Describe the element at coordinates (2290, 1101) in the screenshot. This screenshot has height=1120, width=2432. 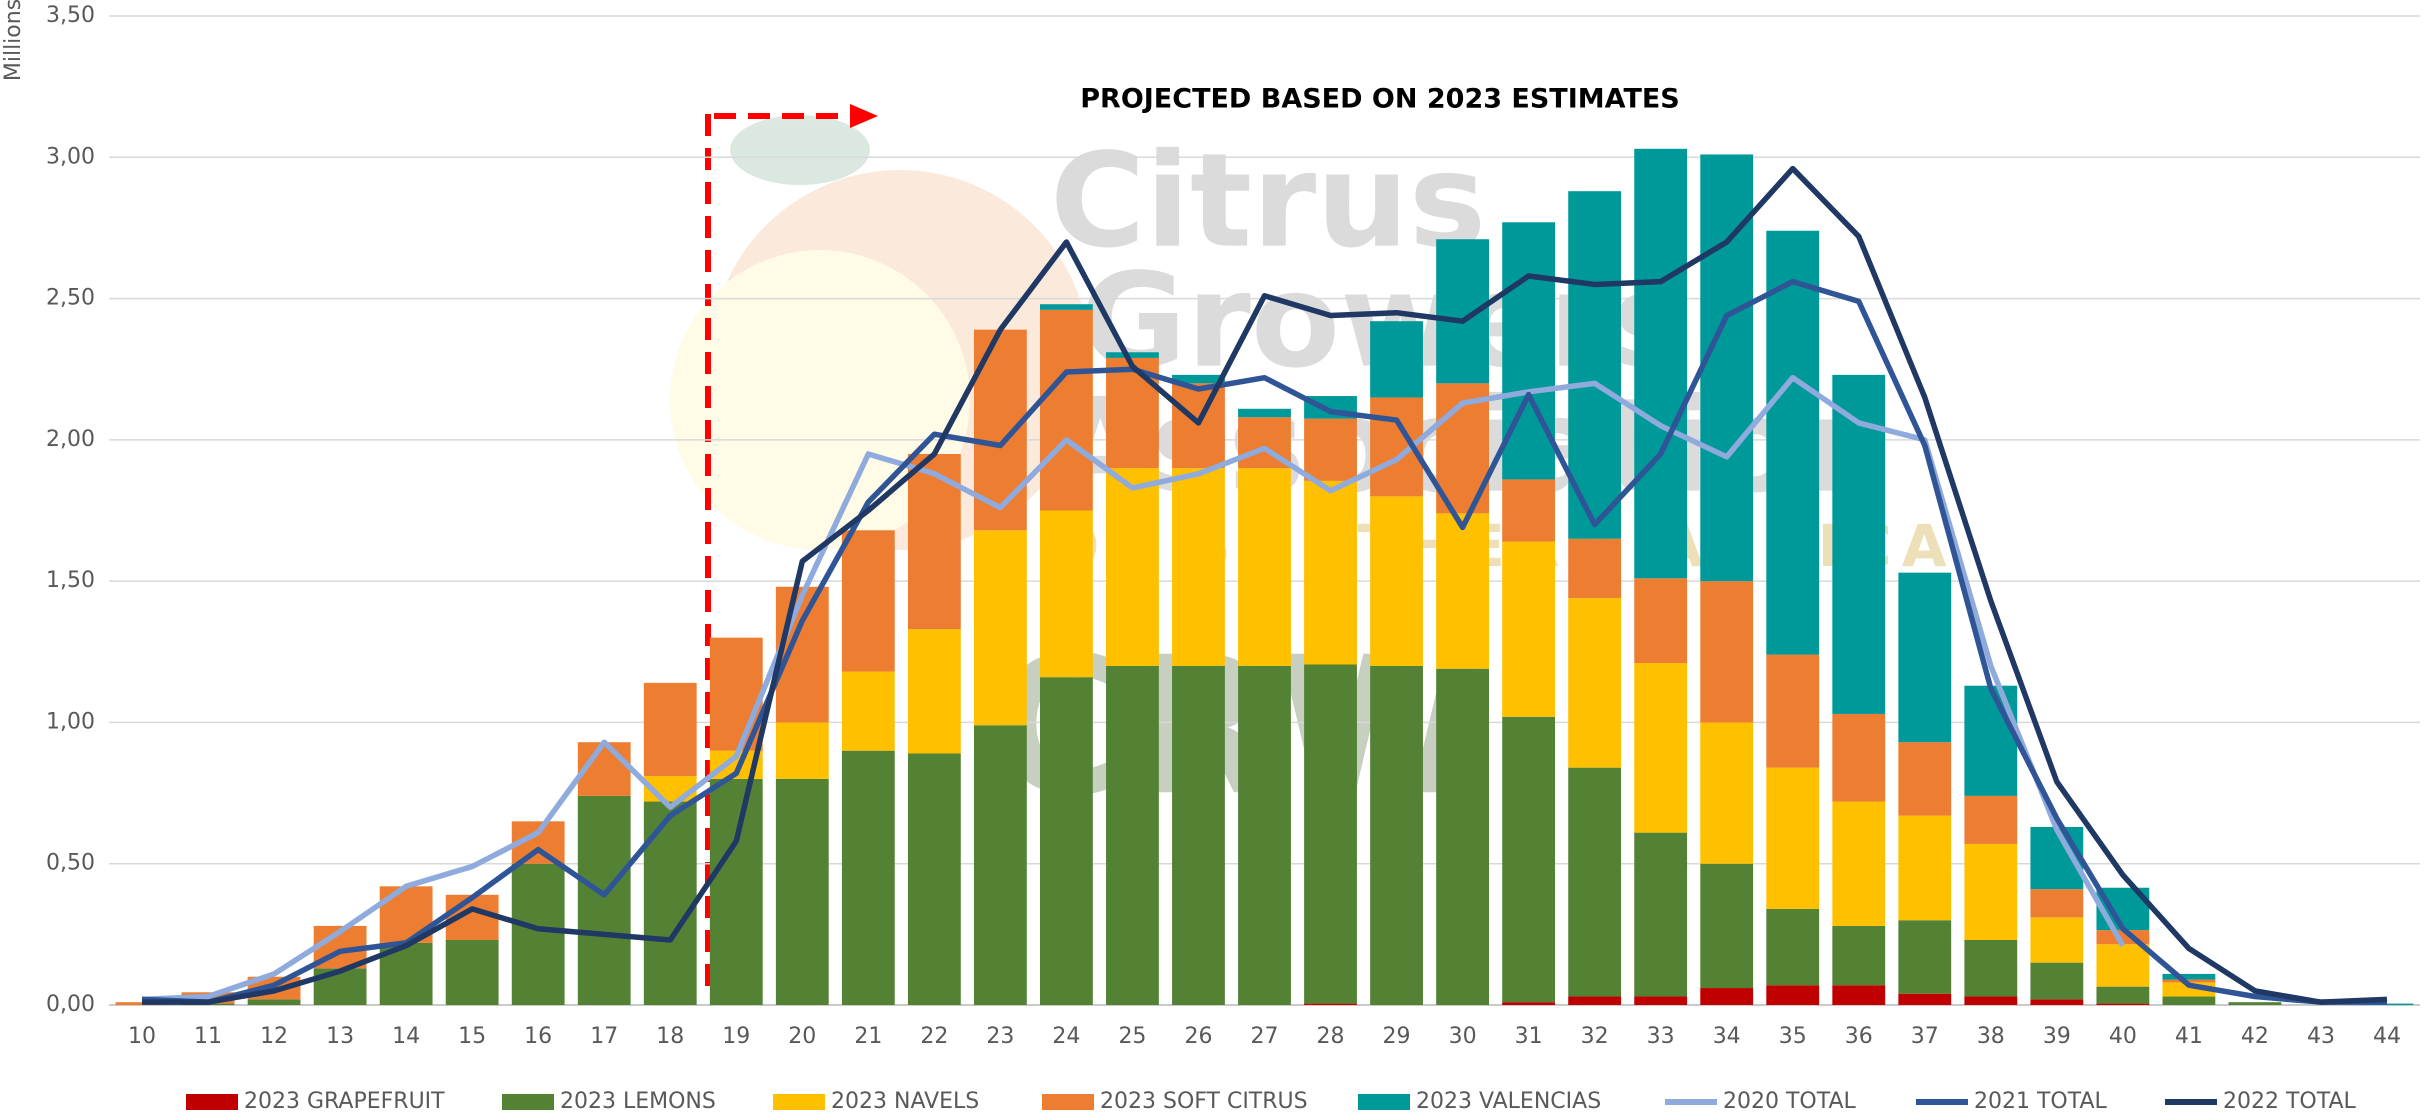
I see `legend-label: 2022 TOTAL` at that location.